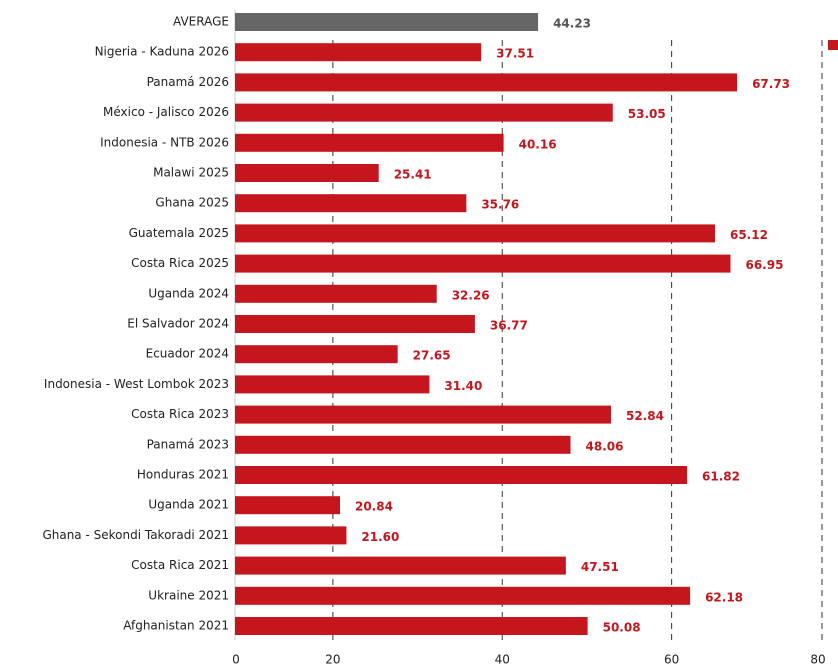  What do you see at coordinates (332, 660) in the screenshot?
I see `x-tick-label: 20` at bounding box center [332, 660].